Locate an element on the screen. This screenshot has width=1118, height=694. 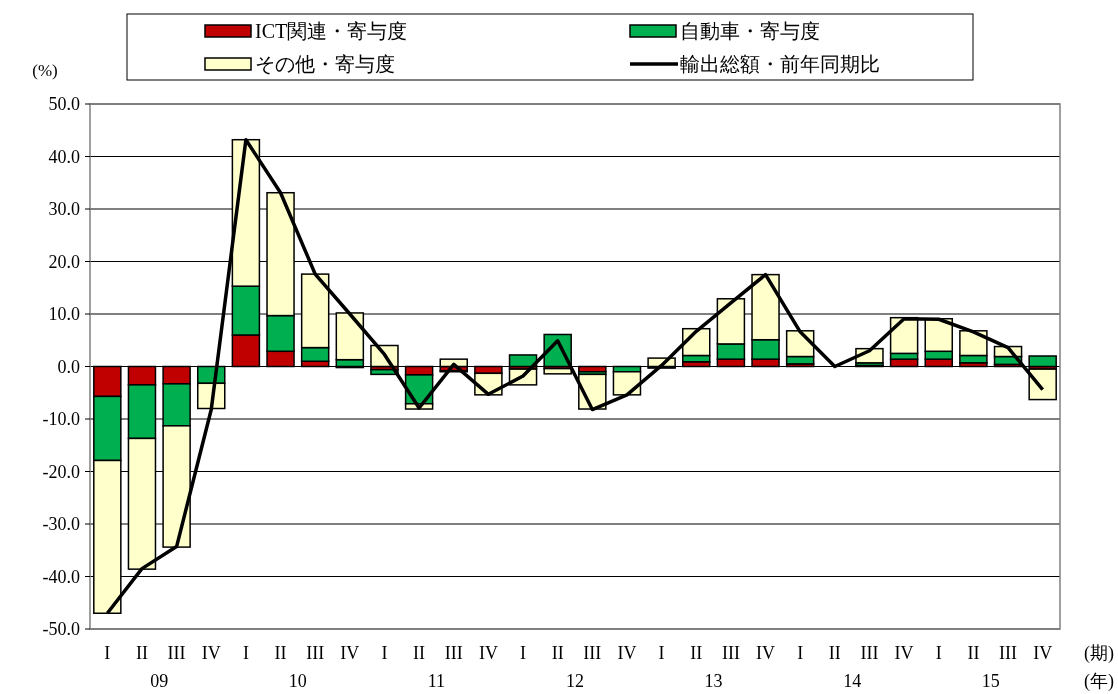
text: 15 is located at coordinates (990, 681).